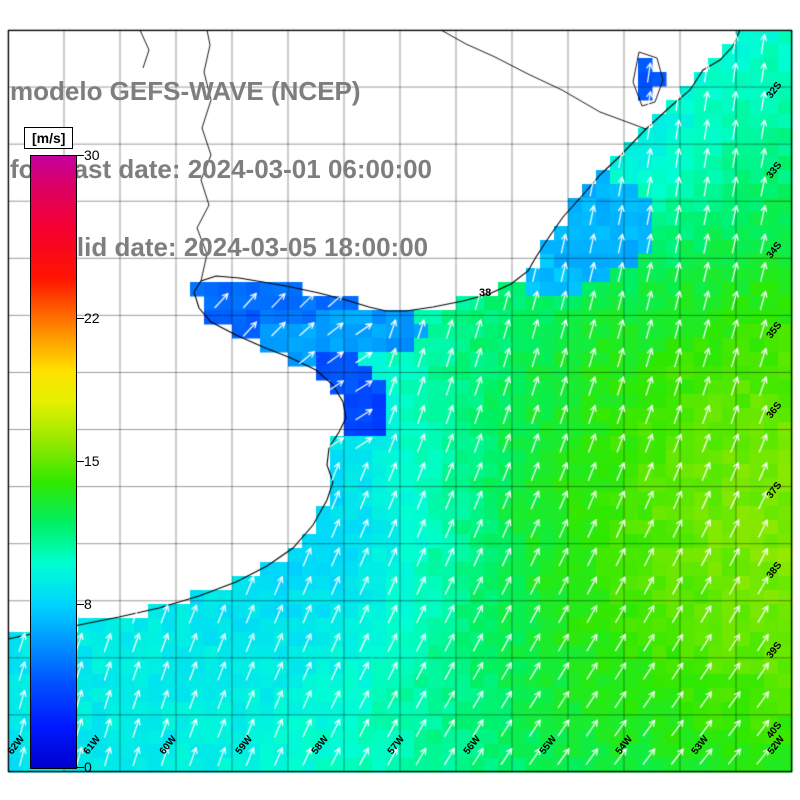 The height and width of the screenshot is (800, 800). I want to click on colorbar-tick-label: 22, so click(92, 318).